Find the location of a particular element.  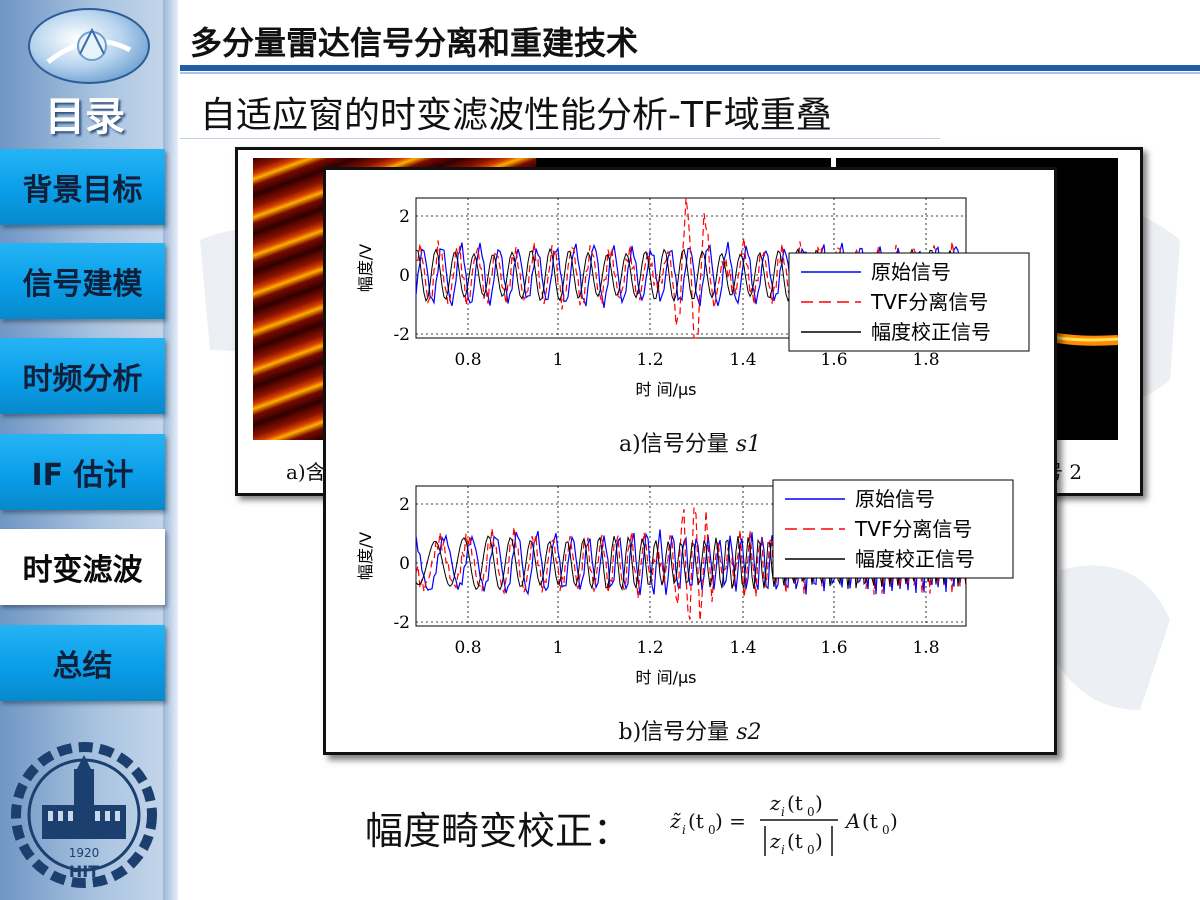

series-corrected-s2 is located at coordinates (691, 563).